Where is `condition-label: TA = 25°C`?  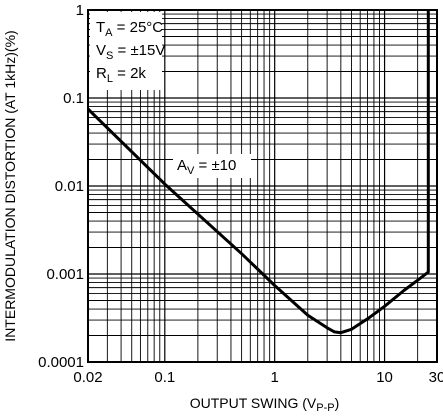 condition-label: TA = 25°C is located at coordinates (129, 29).